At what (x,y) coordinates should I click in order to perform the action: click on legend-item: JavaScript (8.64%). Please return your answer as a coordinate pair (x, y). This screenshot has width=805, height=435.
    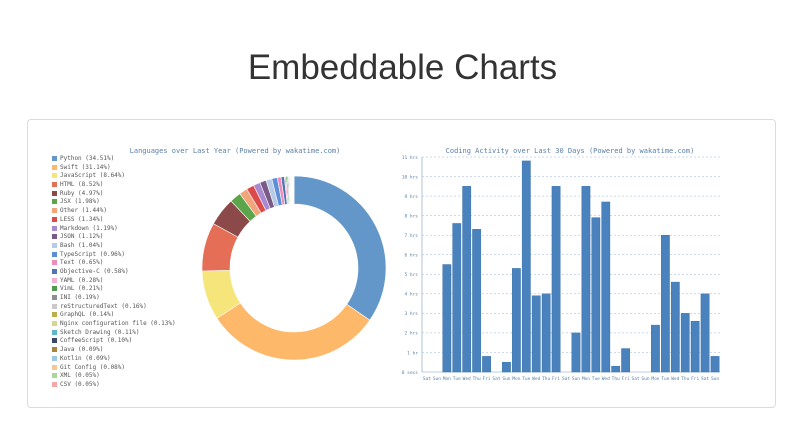
    Looking at the image, I should click on (114, 176).